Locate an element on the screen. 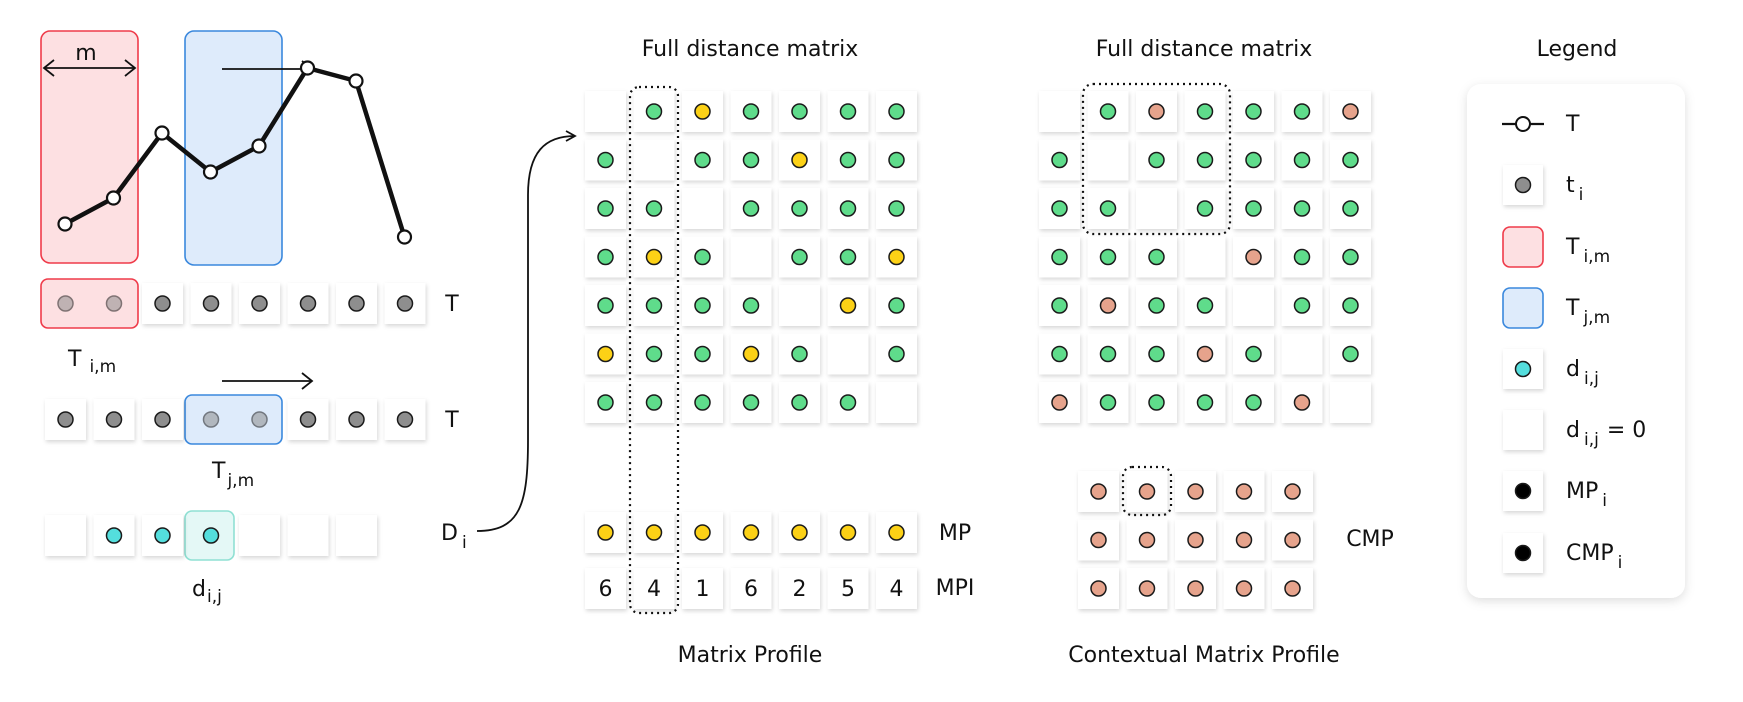 The height and width of the screenshot is (702, 1743). subsequence-Tim-highlight is located at coordinates (89, 303).